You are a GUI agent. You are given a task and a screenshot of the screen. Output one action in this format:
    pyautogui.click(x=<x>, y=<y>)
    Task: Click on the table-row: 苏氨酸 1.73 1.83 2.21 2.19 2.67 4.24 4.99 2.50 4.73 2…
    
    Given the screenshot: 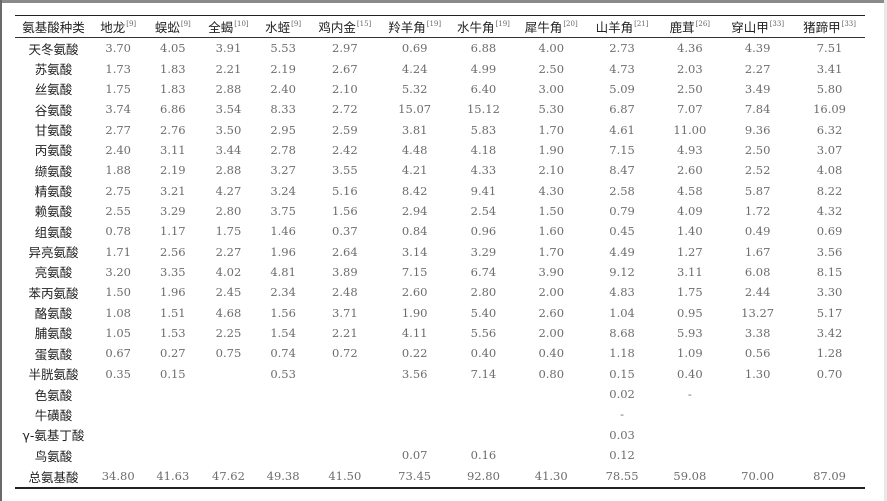 What is the action you would take?
    pyautogui.click(x=440, y=68)
    